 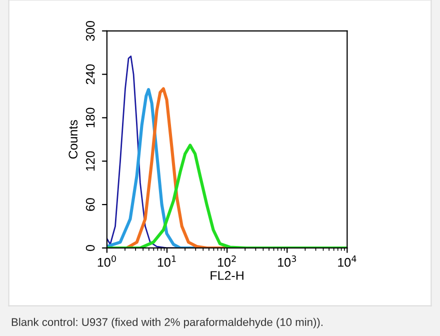 I want to click on x-tick-label: 10$^{0}$, so click(x=107, y=261).